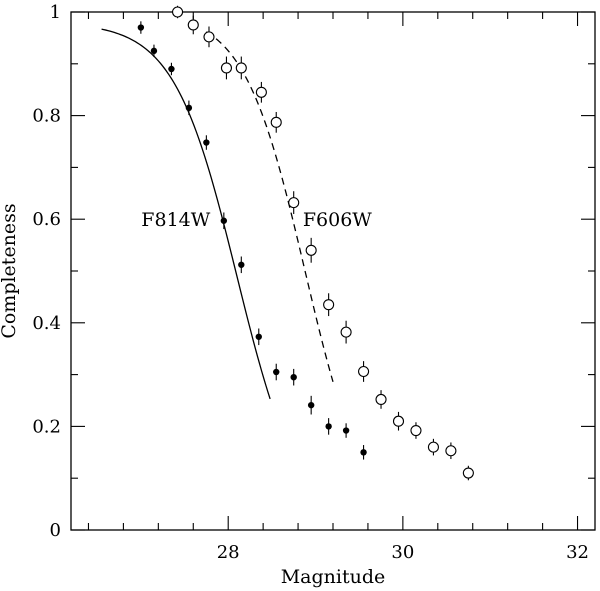 The height and width of the screenshot is (591, 600). I want to click on x-tick-label: 32, so click(577, 552).